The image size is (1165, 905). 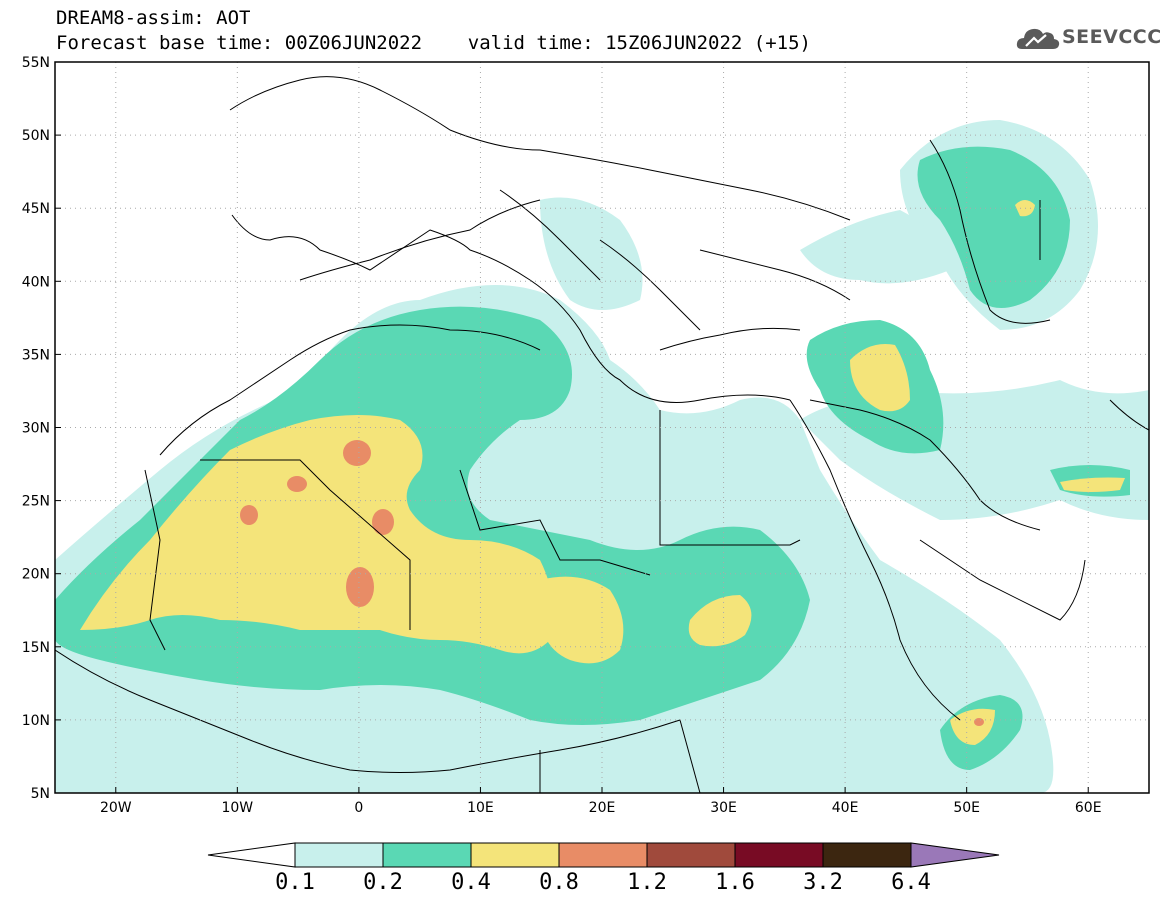 I want to click on cloud-icon, so click(x=1038, y=38).